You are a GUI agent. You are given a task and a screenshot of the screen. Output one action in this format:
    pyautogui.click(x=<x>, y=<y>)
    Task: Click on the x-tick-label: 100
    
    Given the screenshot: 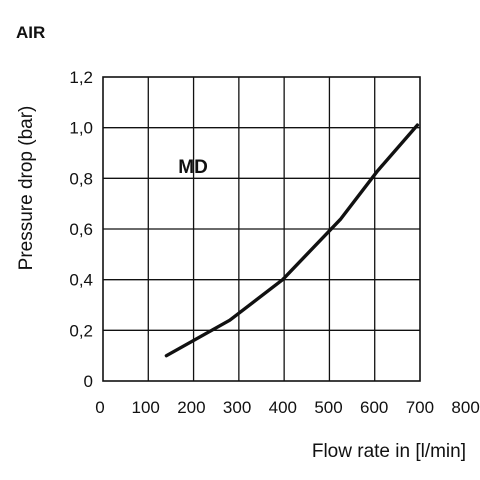 What is the action you would take?
    pyautogui.click(x=146, y=407)
    